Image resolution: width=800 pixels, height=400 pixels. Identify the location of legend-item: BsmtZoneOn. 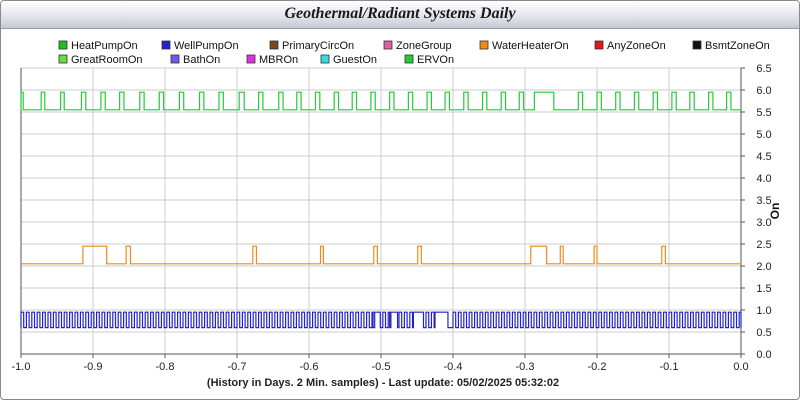
(731, 46).